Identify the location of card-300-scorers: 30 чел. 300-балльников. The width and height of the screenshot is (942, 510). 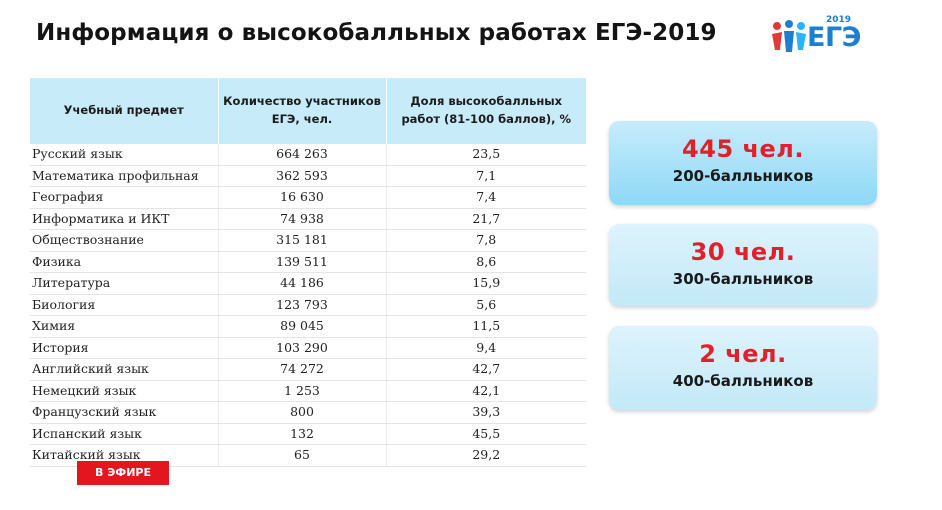
(743, 265).